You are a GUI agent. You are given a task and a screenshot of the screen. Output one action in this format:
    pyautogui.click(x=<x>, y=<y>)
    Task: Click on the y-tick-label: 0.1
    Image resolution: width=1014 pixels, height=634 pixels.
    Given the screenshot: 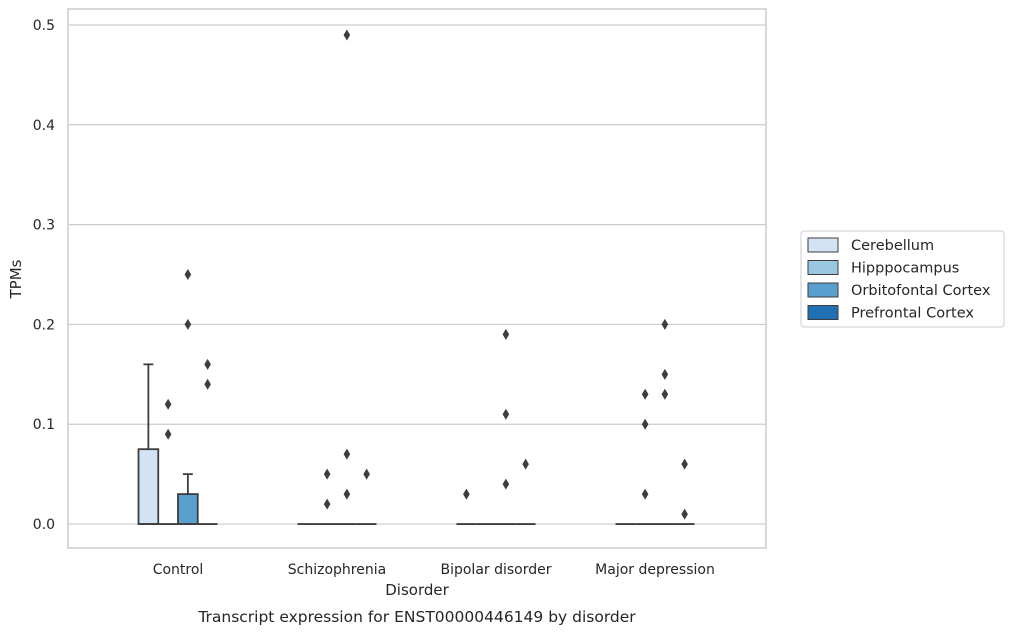 What is the action you would take?
    pyautogui.click(x=44, y=425)
    